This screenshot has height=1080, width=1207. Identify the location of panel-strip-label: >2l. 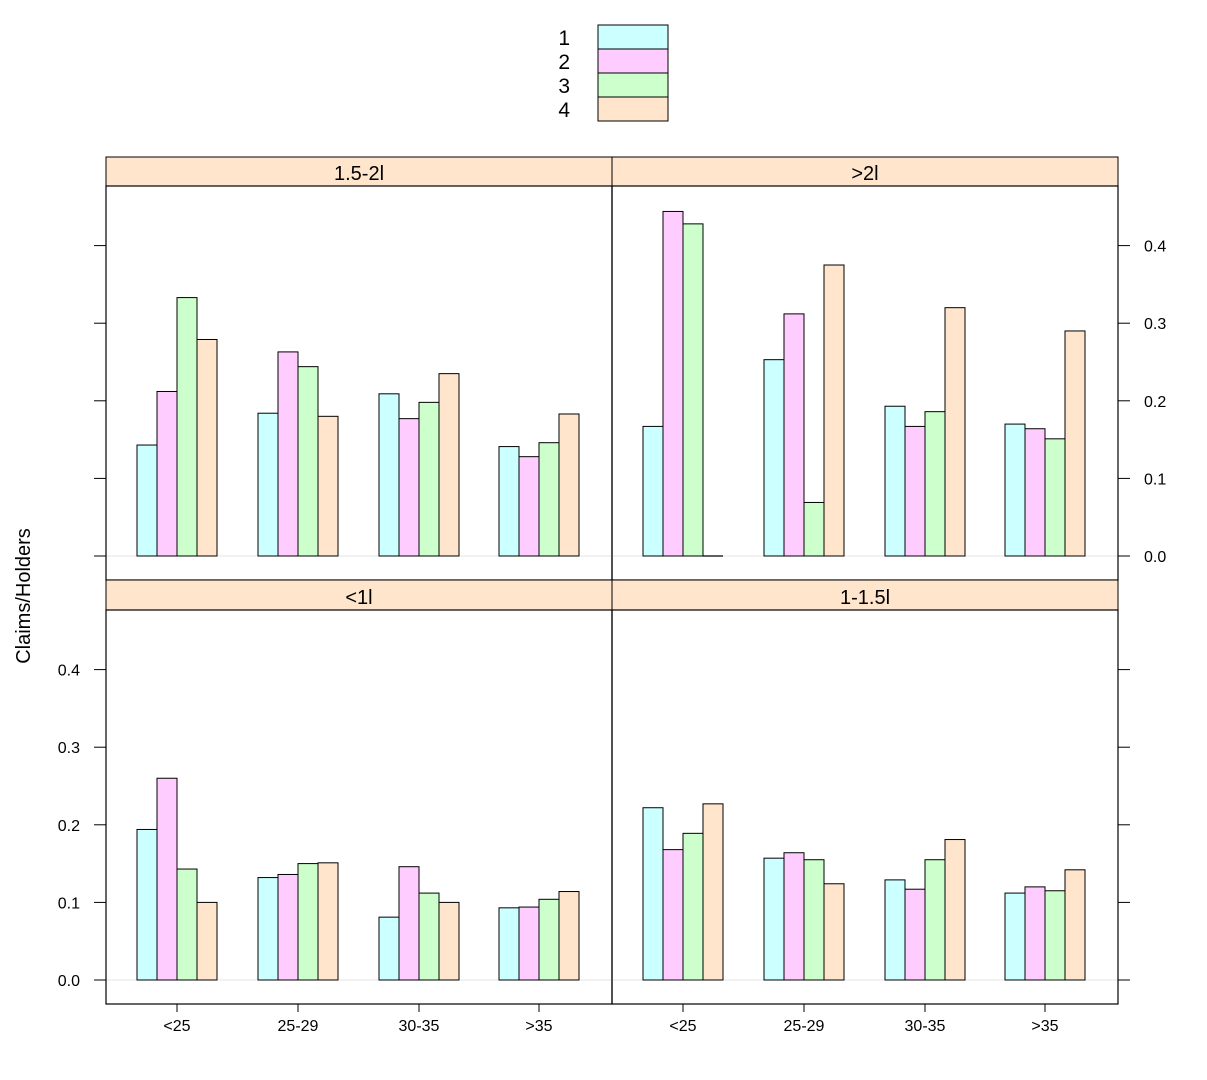
(864, 174).